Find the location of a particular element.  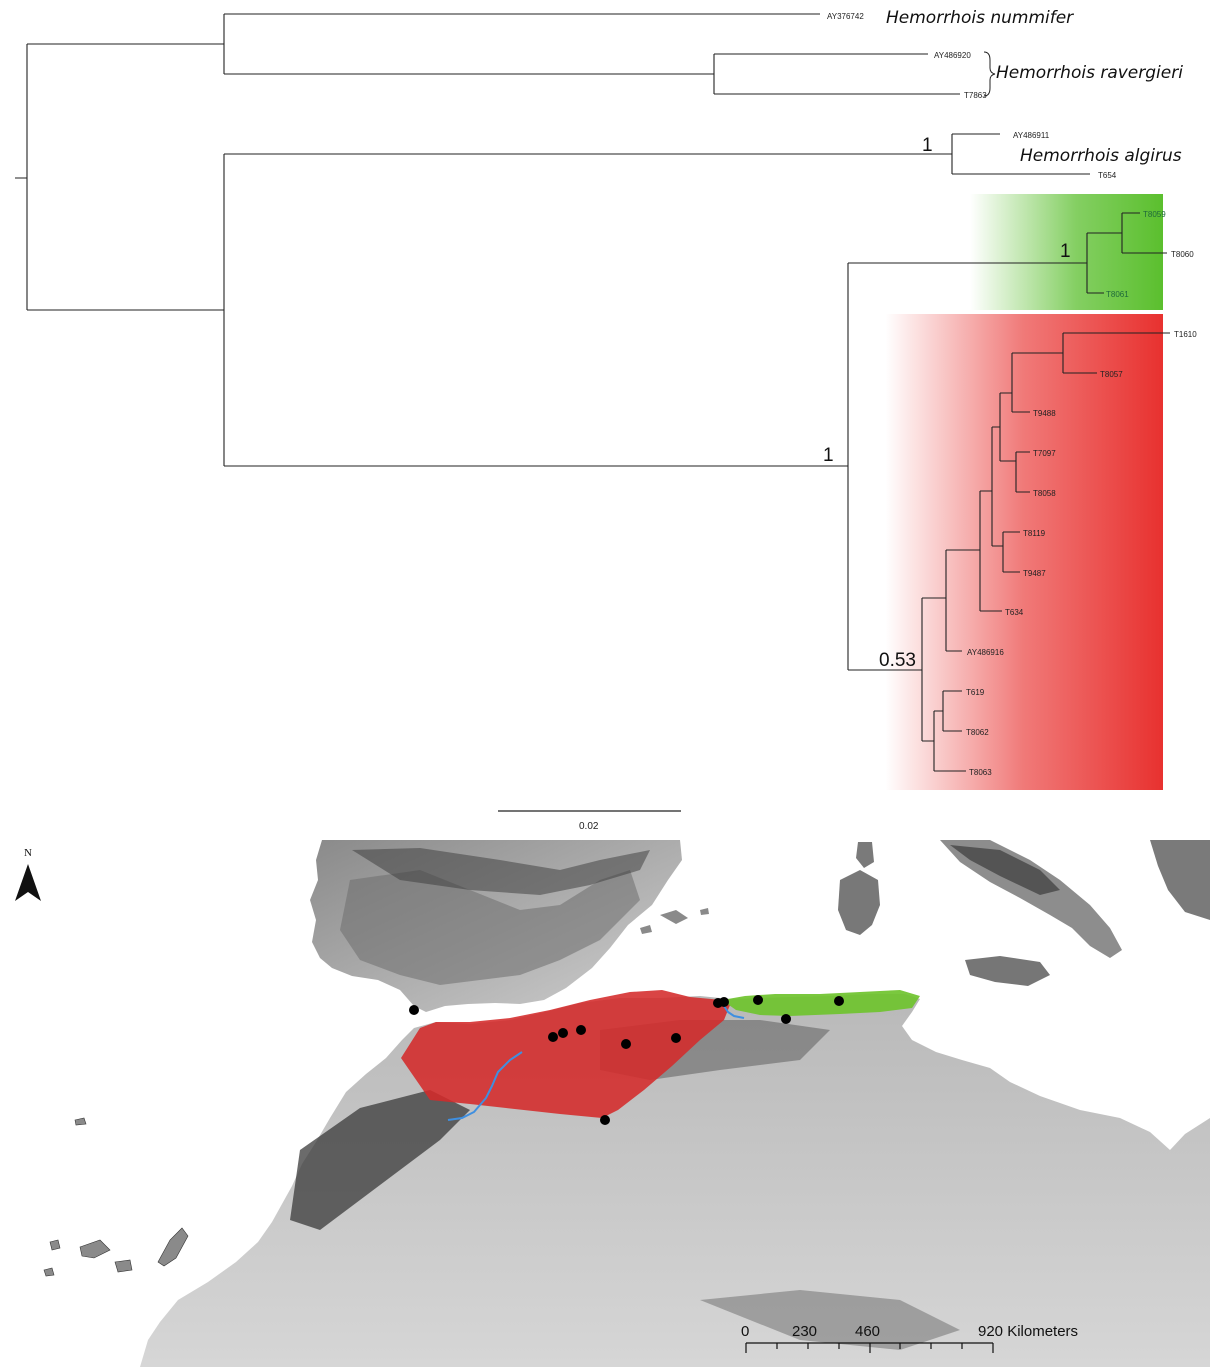

tip-label-AY486916: AY486916 is located at coordinates (985, 652).